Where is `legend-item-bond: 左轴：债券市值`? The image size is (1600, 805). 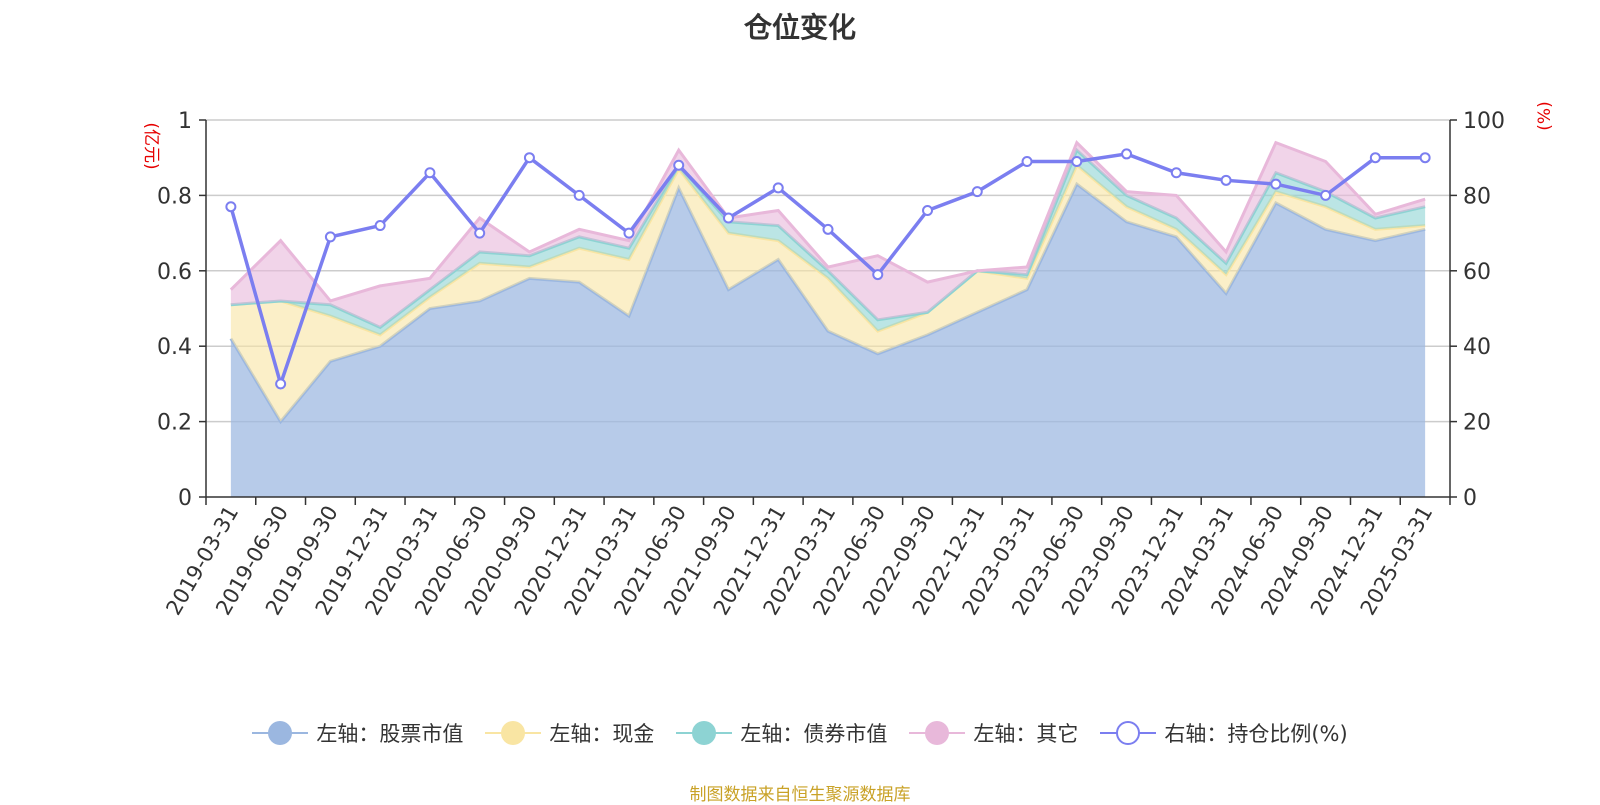 legend-item-bond: 左轴：债券市值 is located at coordinates (781, 733).